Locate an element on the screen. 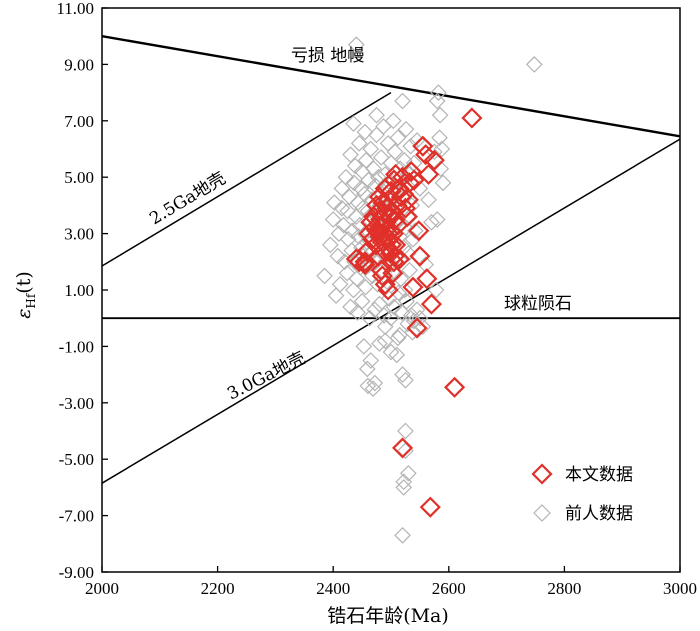 This screenshot has width=700, height=631. x-tick-label: 2000 is located at coordinates (102, 588).